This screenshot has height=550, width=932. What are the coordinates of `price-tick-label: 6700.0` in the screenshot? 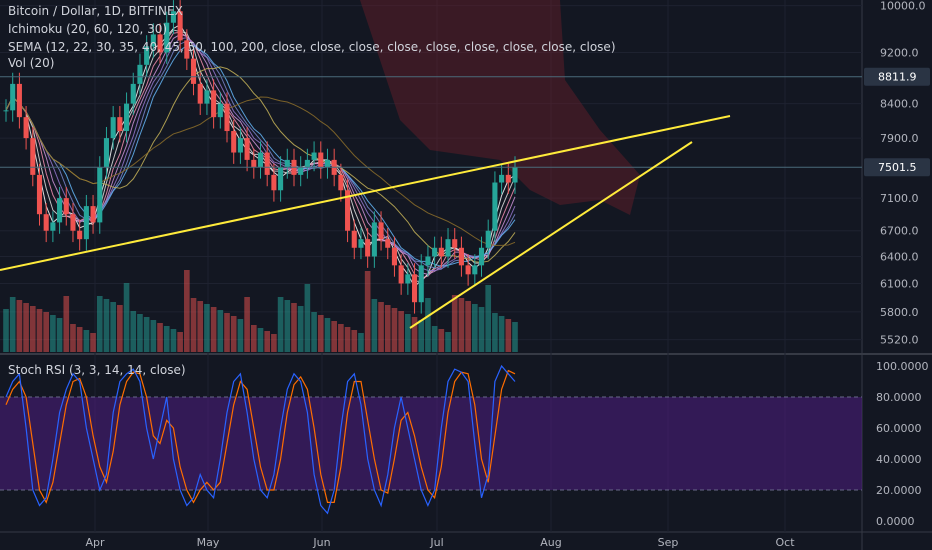 It's located at (899, 231).